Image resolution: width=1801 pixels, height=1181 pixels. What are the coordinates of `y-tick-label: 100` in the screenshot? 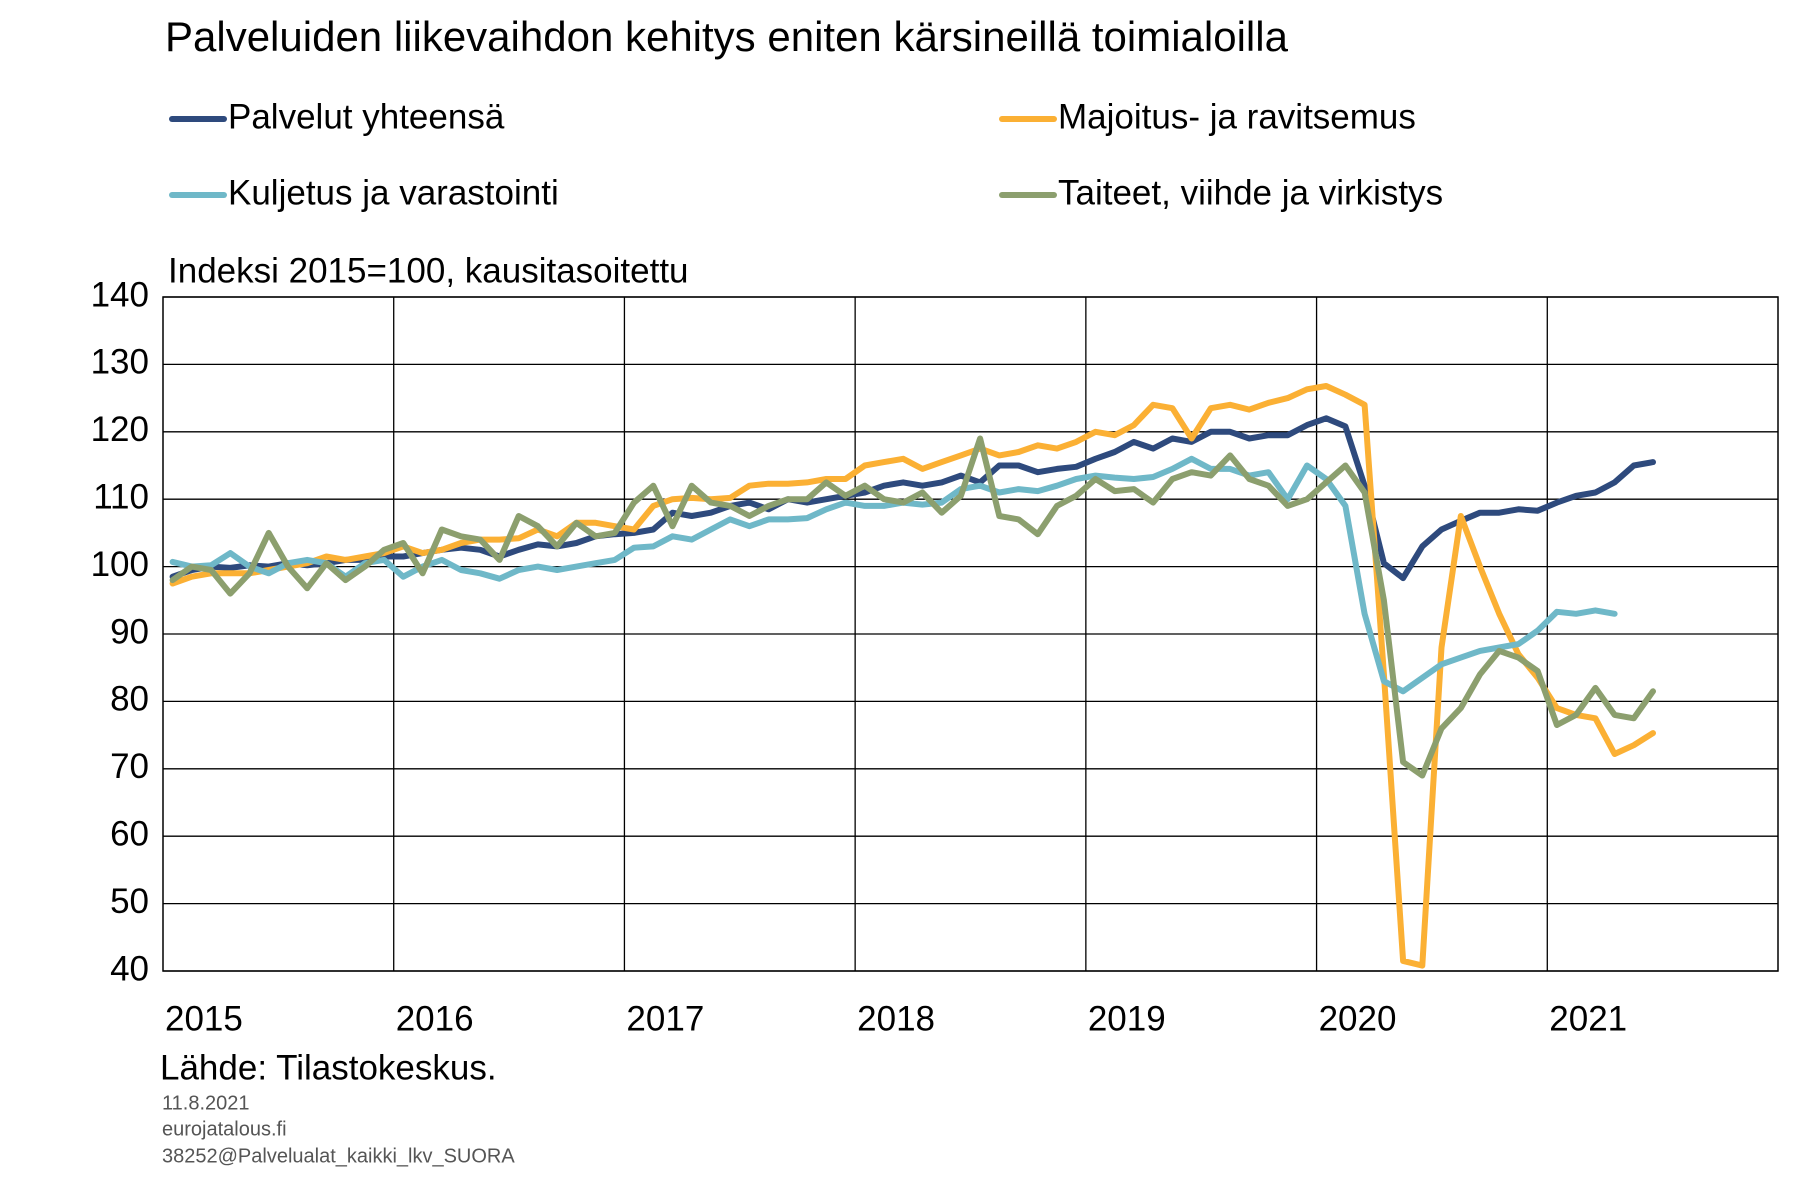 It's located at (120, 564).